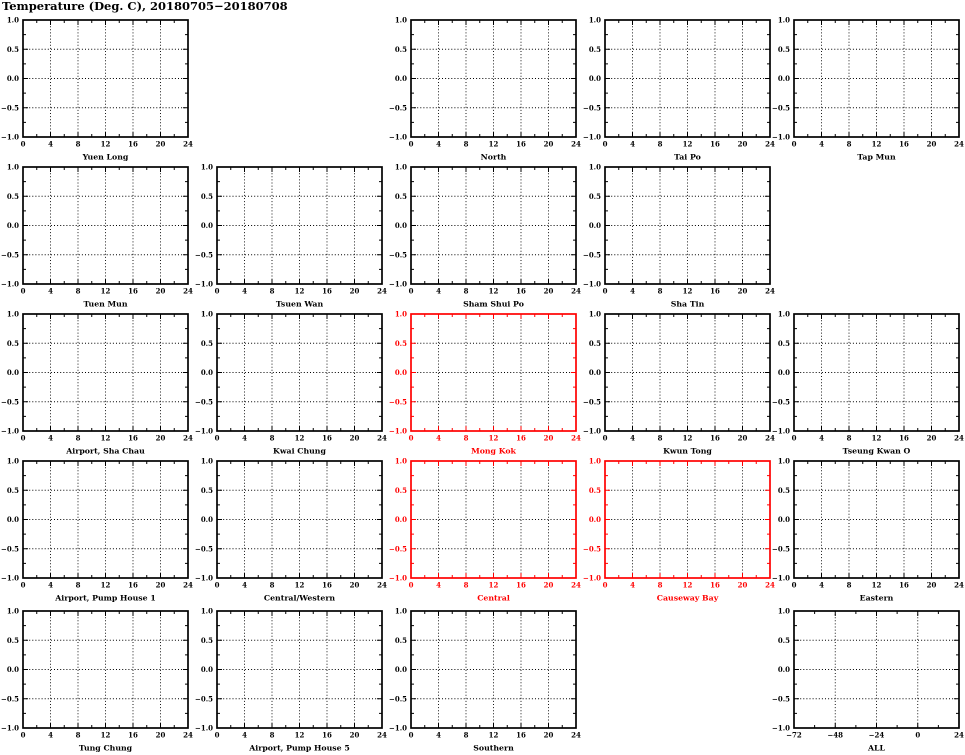  What do you see at coordinates (106, 748) in the screenshot?
I see `subplot-title: Tung Chung` at bounding box center [106, 748].